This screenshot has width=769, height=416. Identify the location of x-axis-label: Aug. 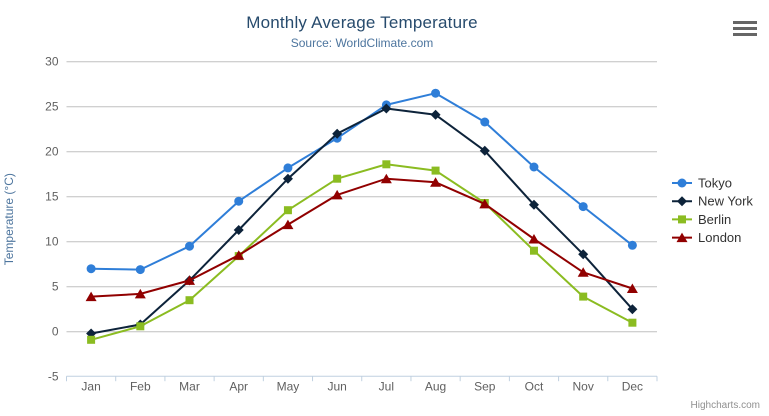
(435, 387).